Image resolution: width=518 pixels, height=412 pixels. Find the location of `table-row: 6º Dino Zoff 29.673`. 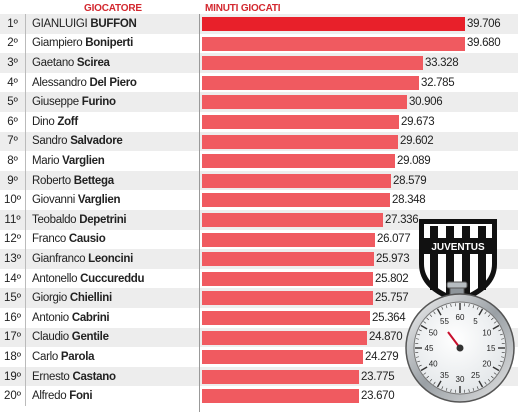

table-row: 6º Dino Zoff 29.673 is located at coordinates (259, 122).